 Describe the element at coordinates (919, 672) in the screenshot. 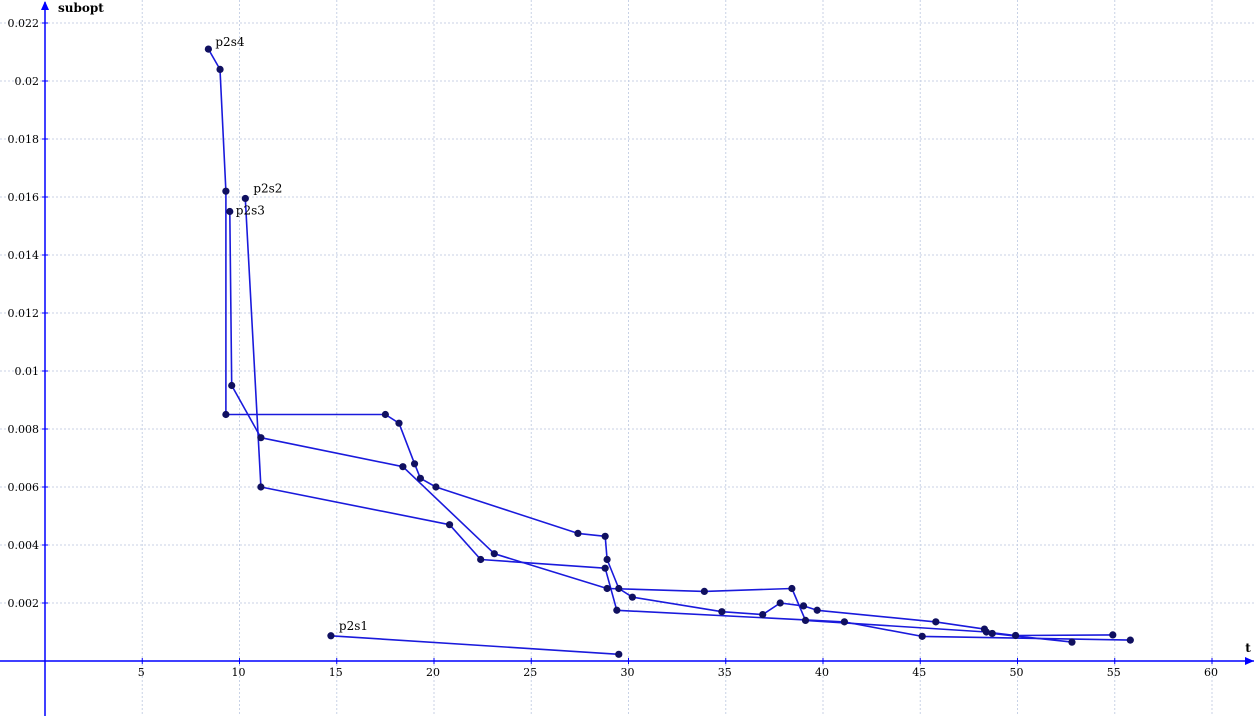

I see `x-tick-label: 45` at that location.